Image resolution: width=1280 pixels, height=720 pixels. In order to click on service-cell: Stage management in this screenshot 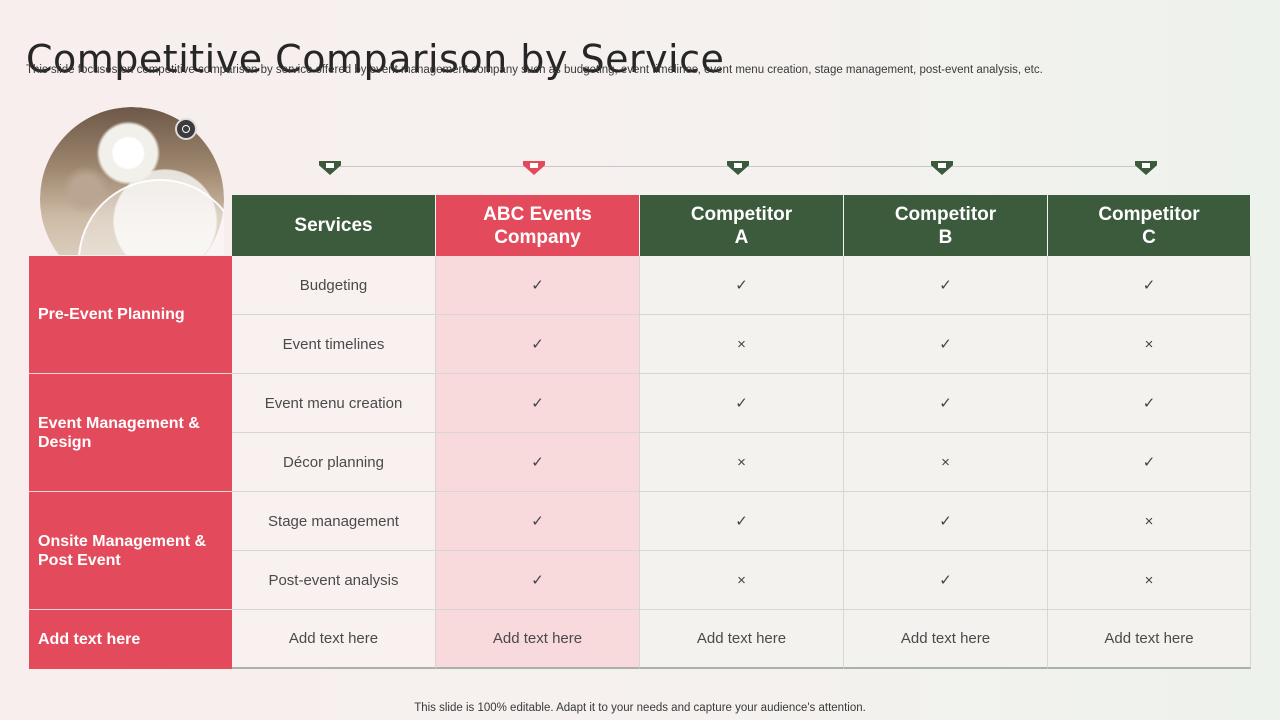, I will do `click(334, 521)`.